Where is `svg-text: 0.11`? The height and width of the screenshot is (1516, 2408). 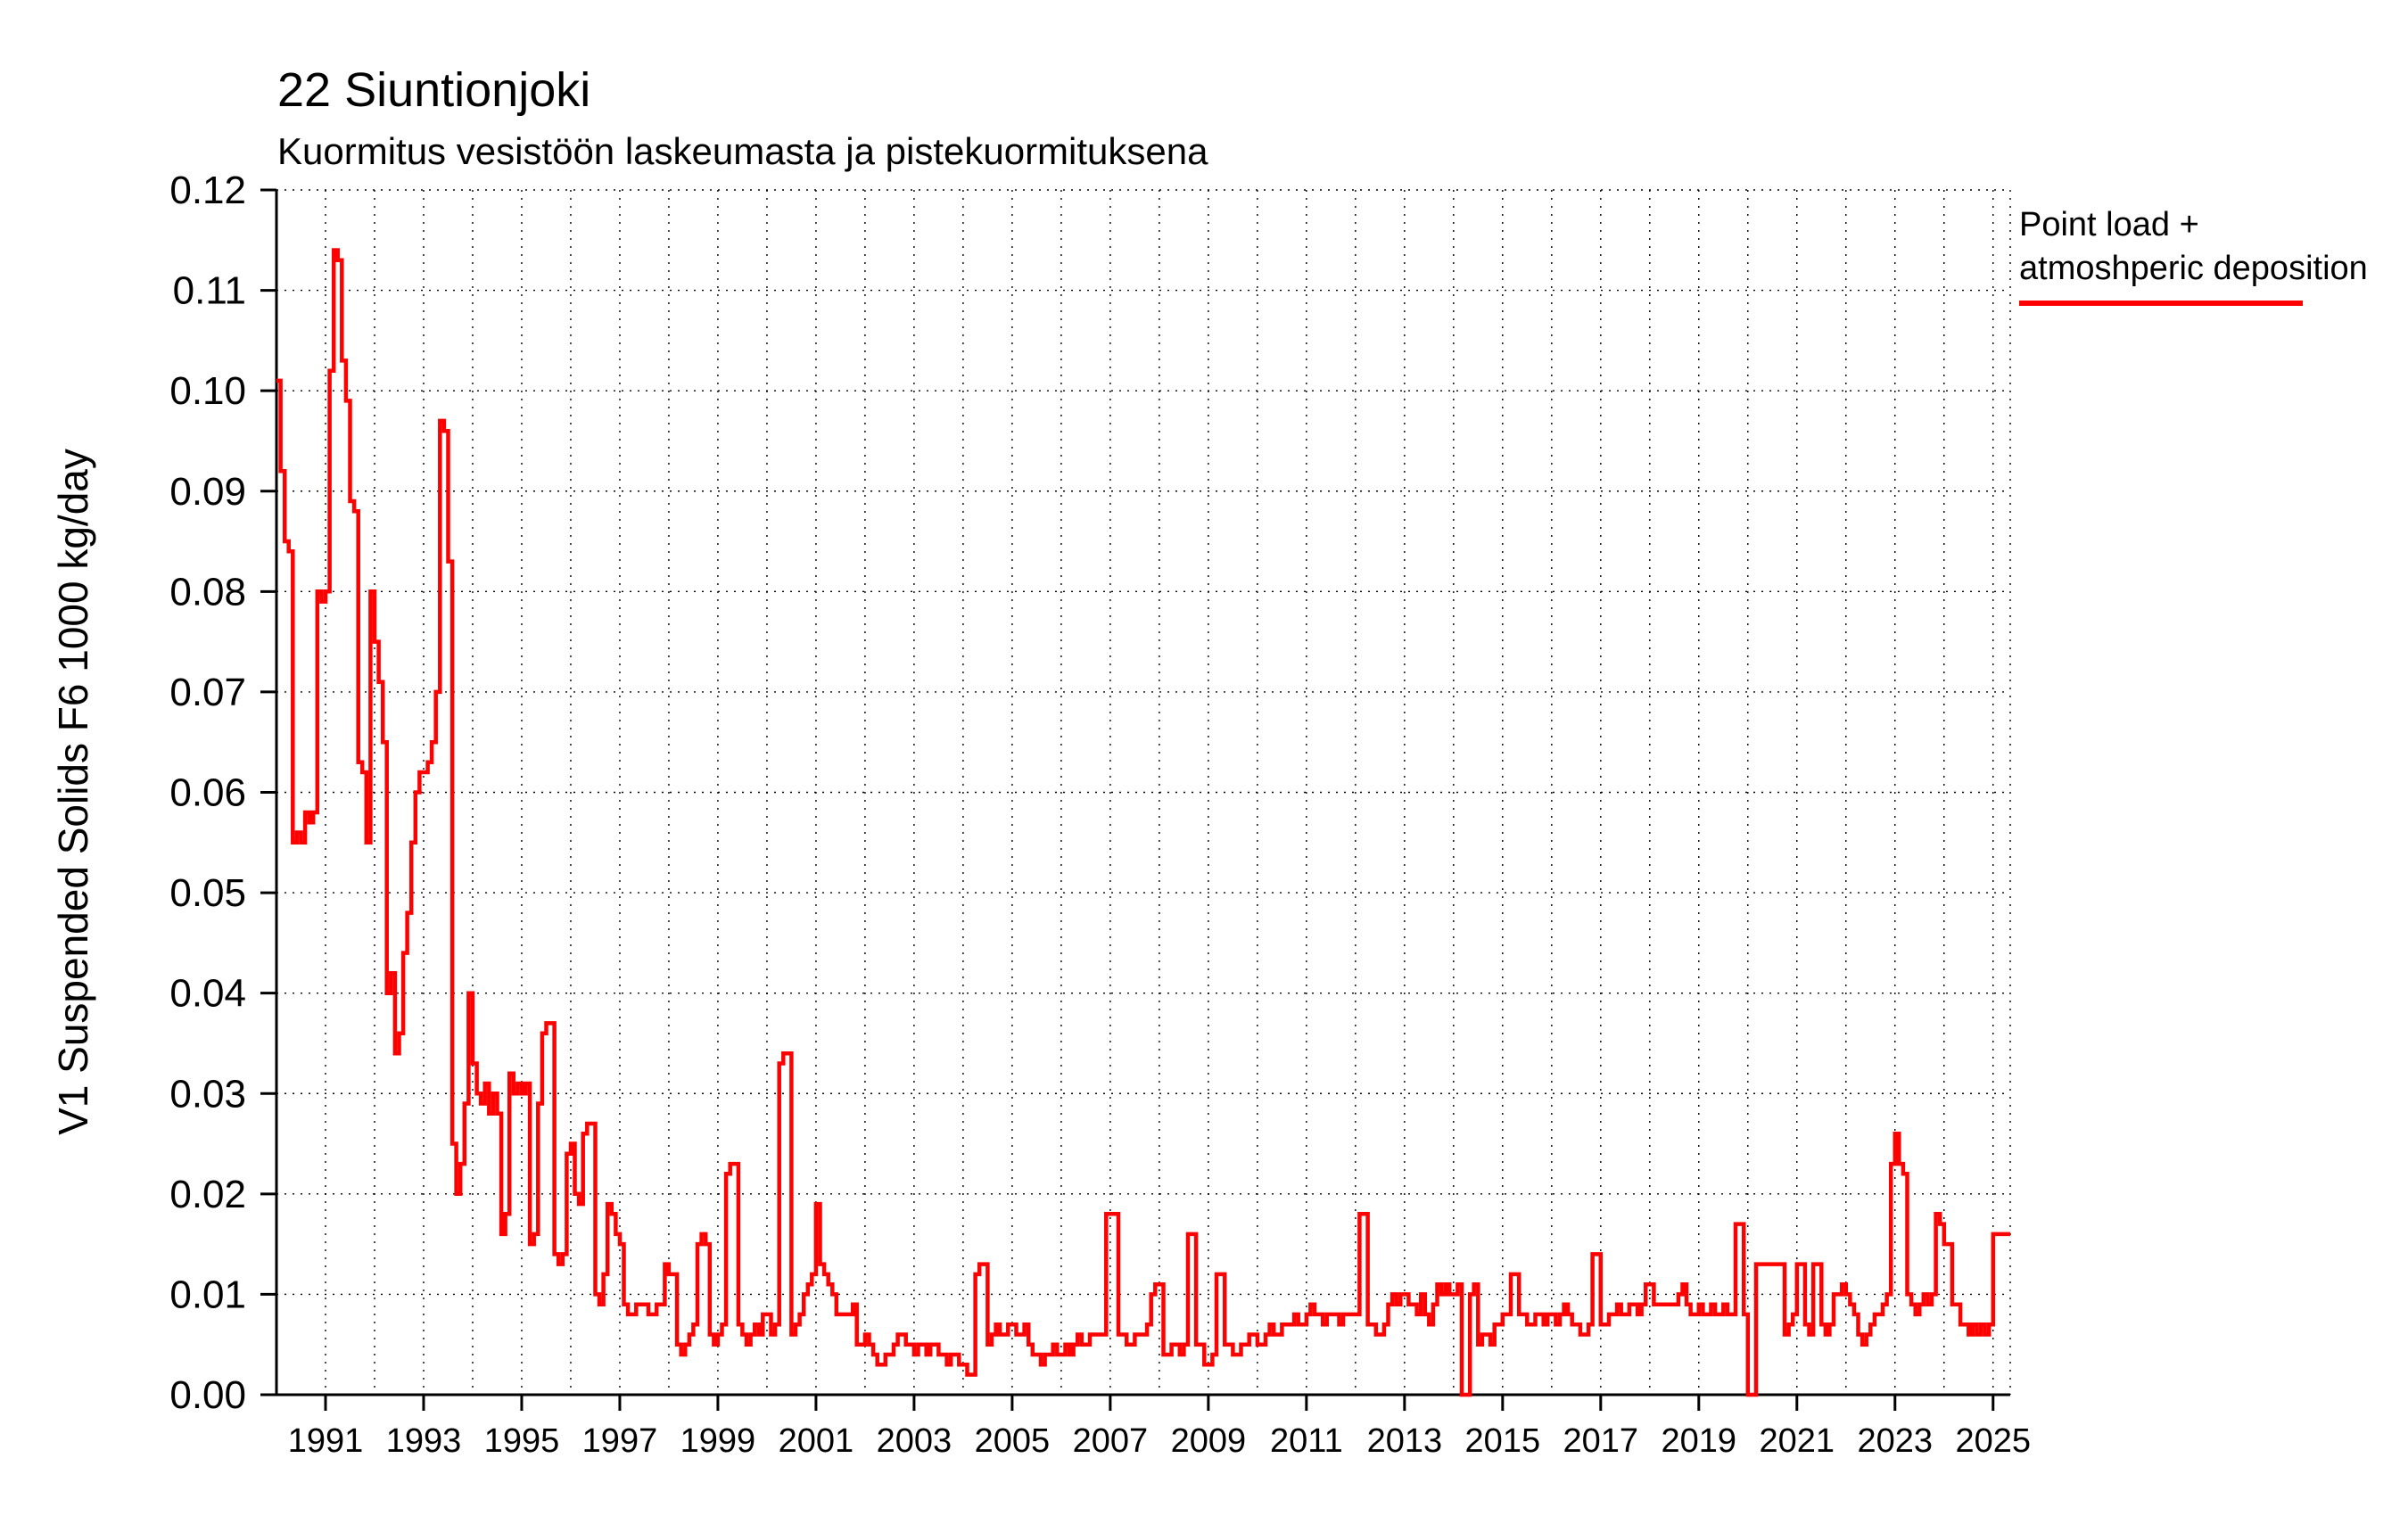
svg-text: 0.11 is located at coordinates (209, 291).